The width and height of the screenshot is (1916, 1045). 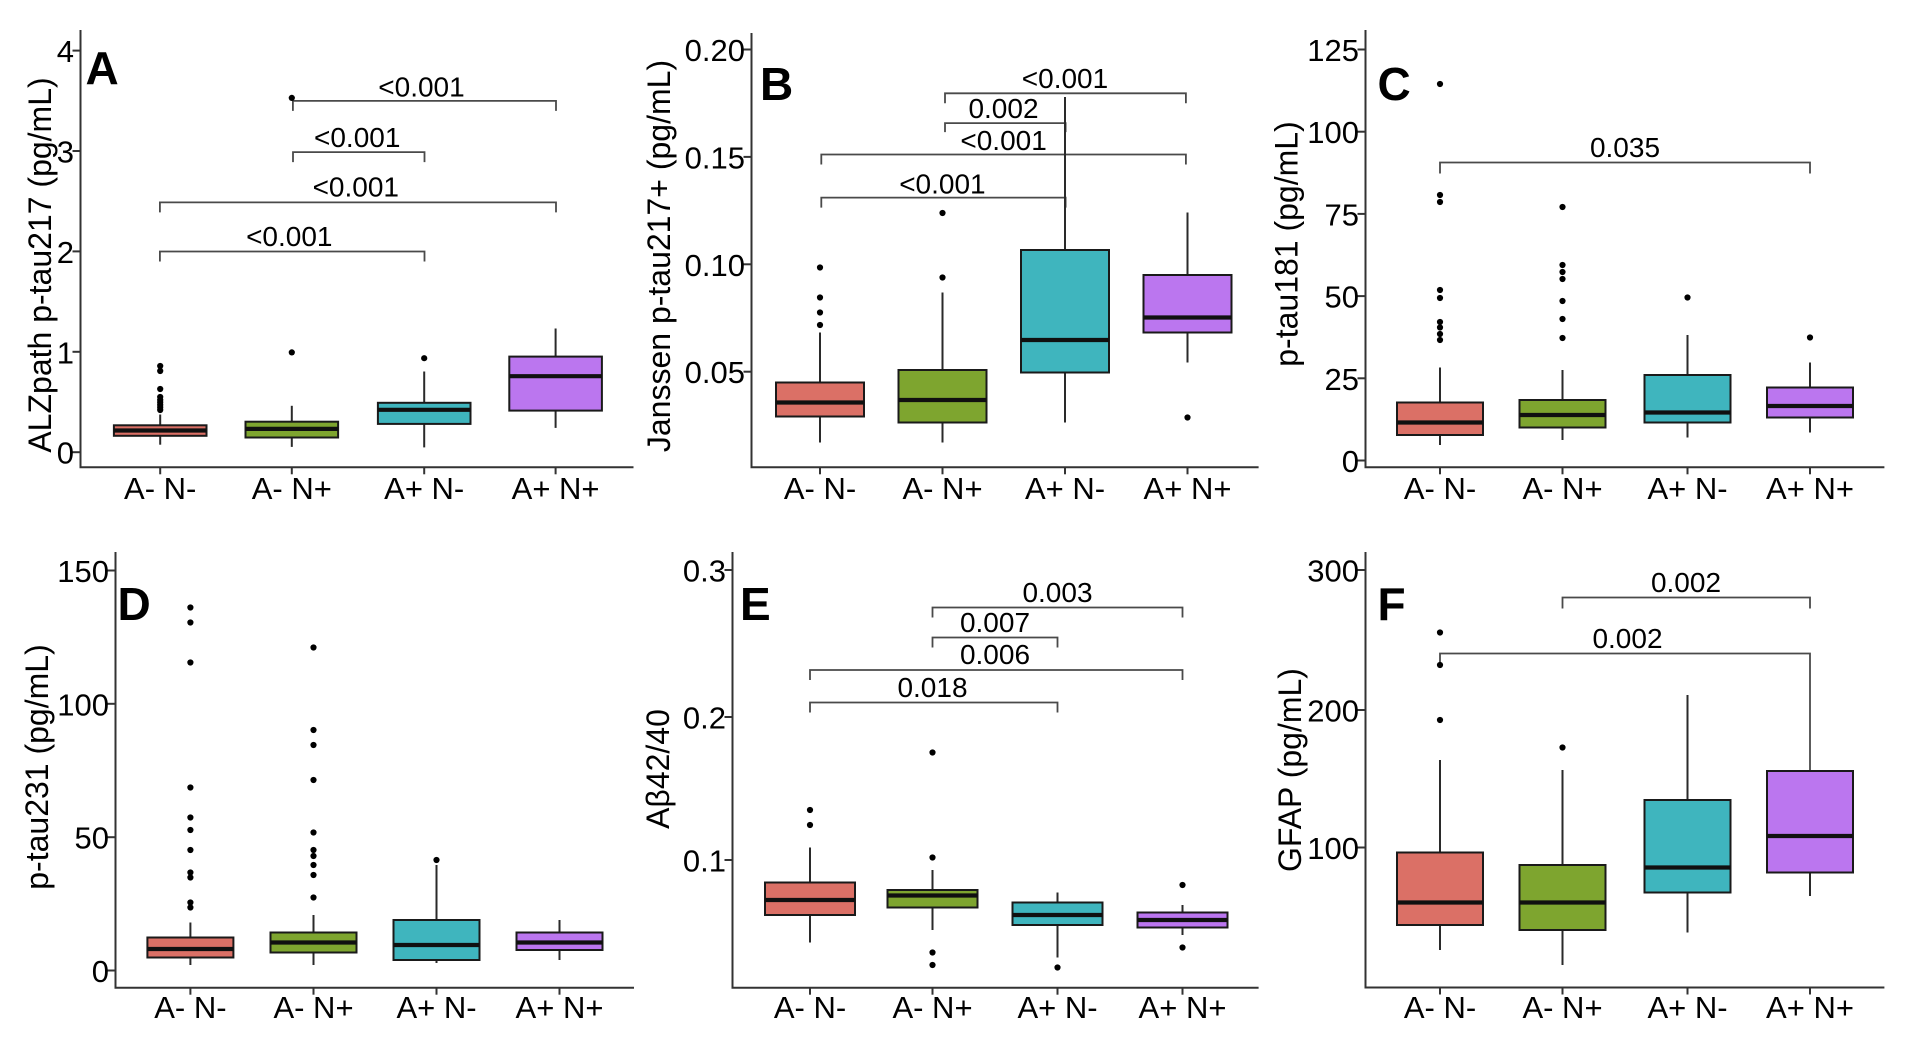 What do you see at coordinates (704, 571) in the screenshot?
I see `svg-text: 0.3` at bounding box center [704, 571].